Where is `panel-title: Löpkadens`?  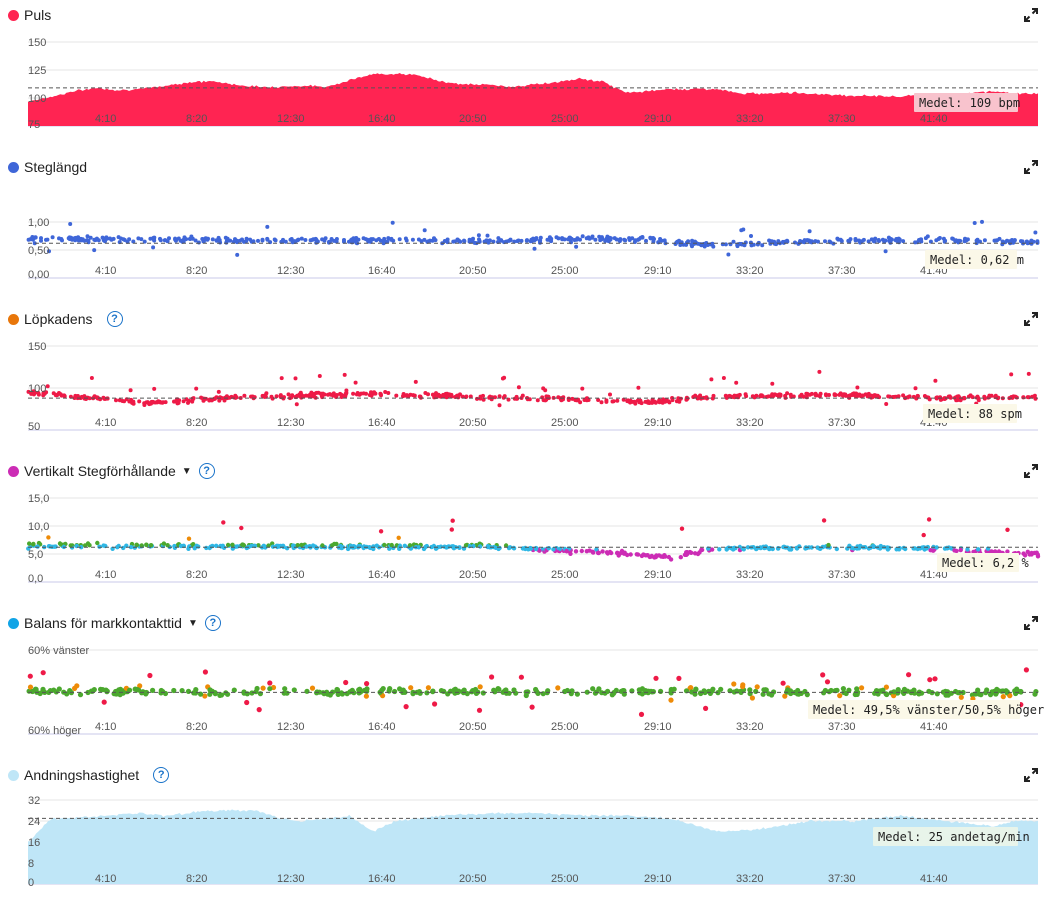
panel-title: Löpkadens is located at coordinates (58, 319).